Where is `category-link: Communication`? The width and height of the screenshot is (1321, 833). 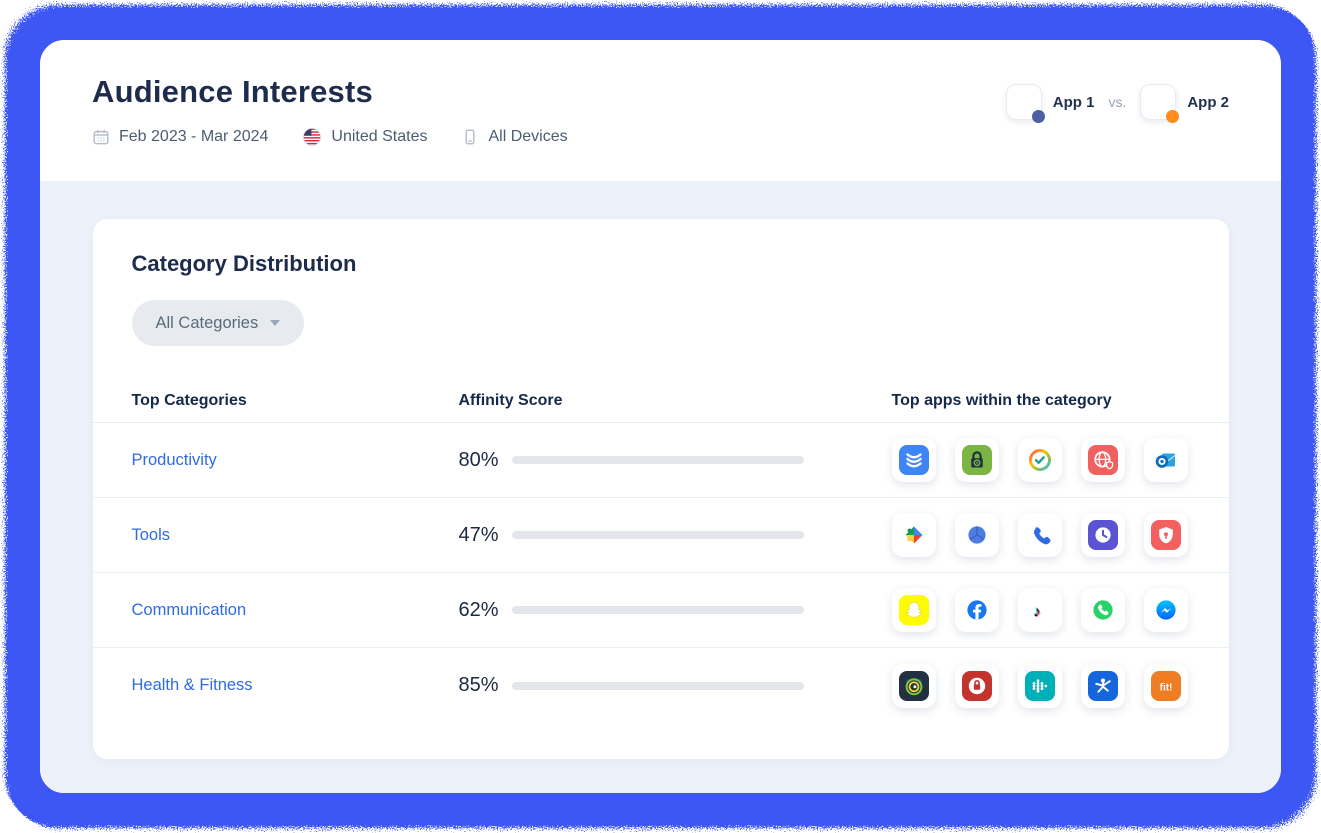
category-link: Communication is located at coordinates (189, 609).